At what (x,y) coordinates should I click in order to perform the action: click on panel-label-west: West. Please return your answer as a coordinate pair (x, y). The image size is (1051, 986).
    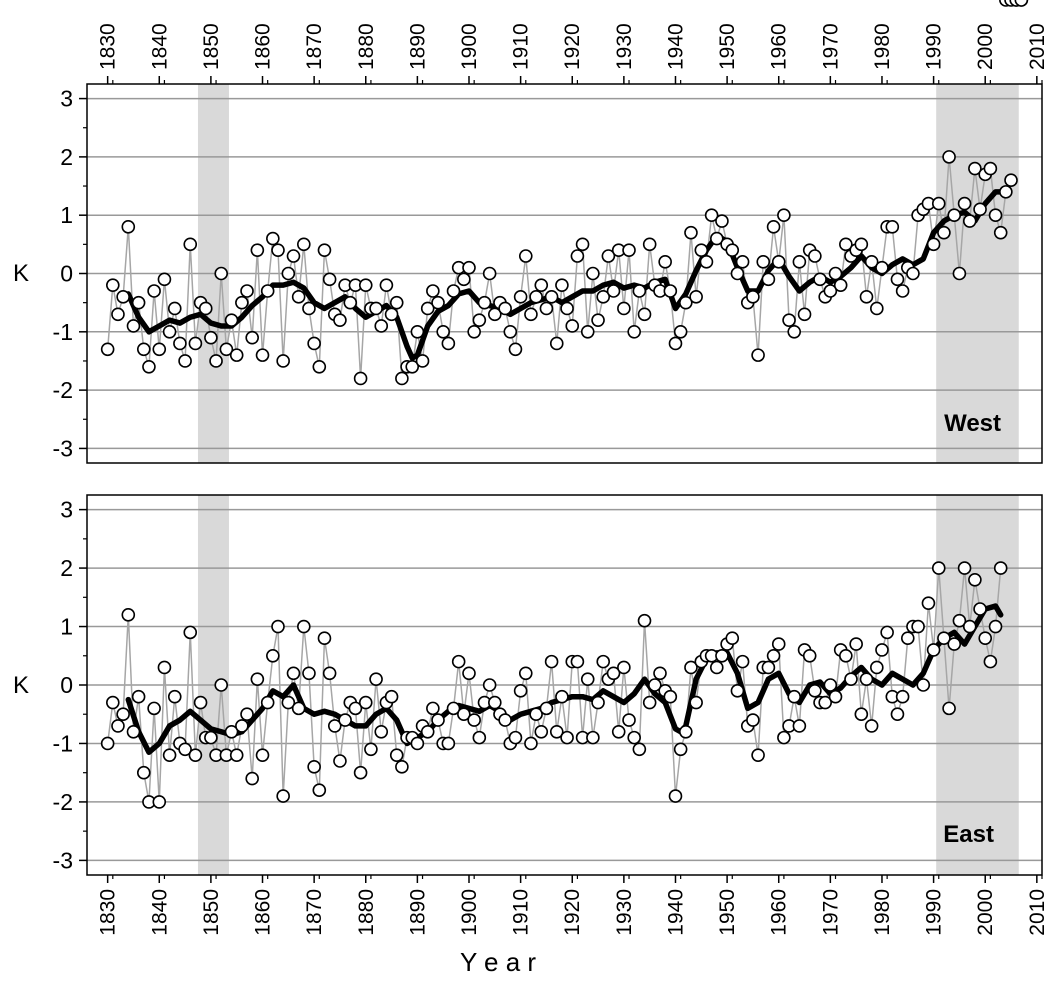
    Looking at the image, I should click on (972, 423).